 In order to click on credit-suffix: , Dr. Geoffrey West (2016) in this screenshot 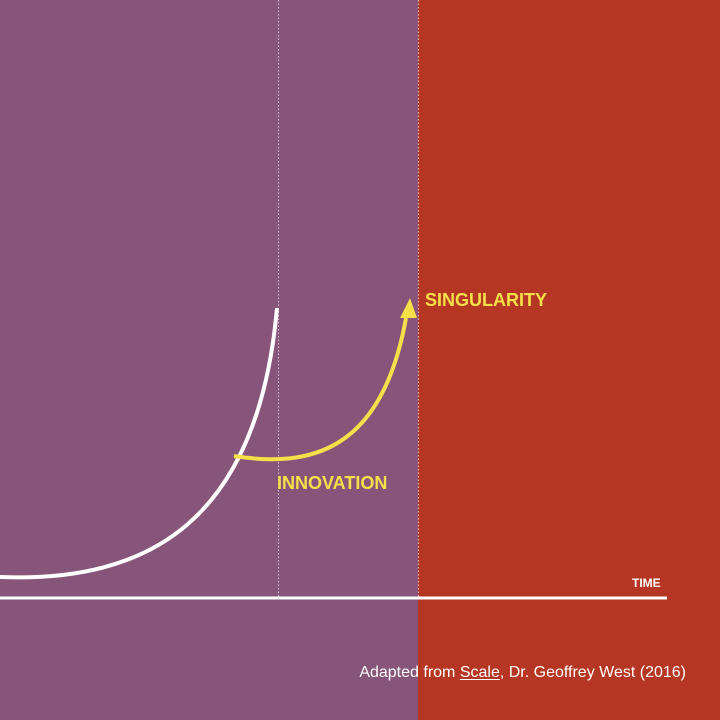, I will do `click(592, 672)`.